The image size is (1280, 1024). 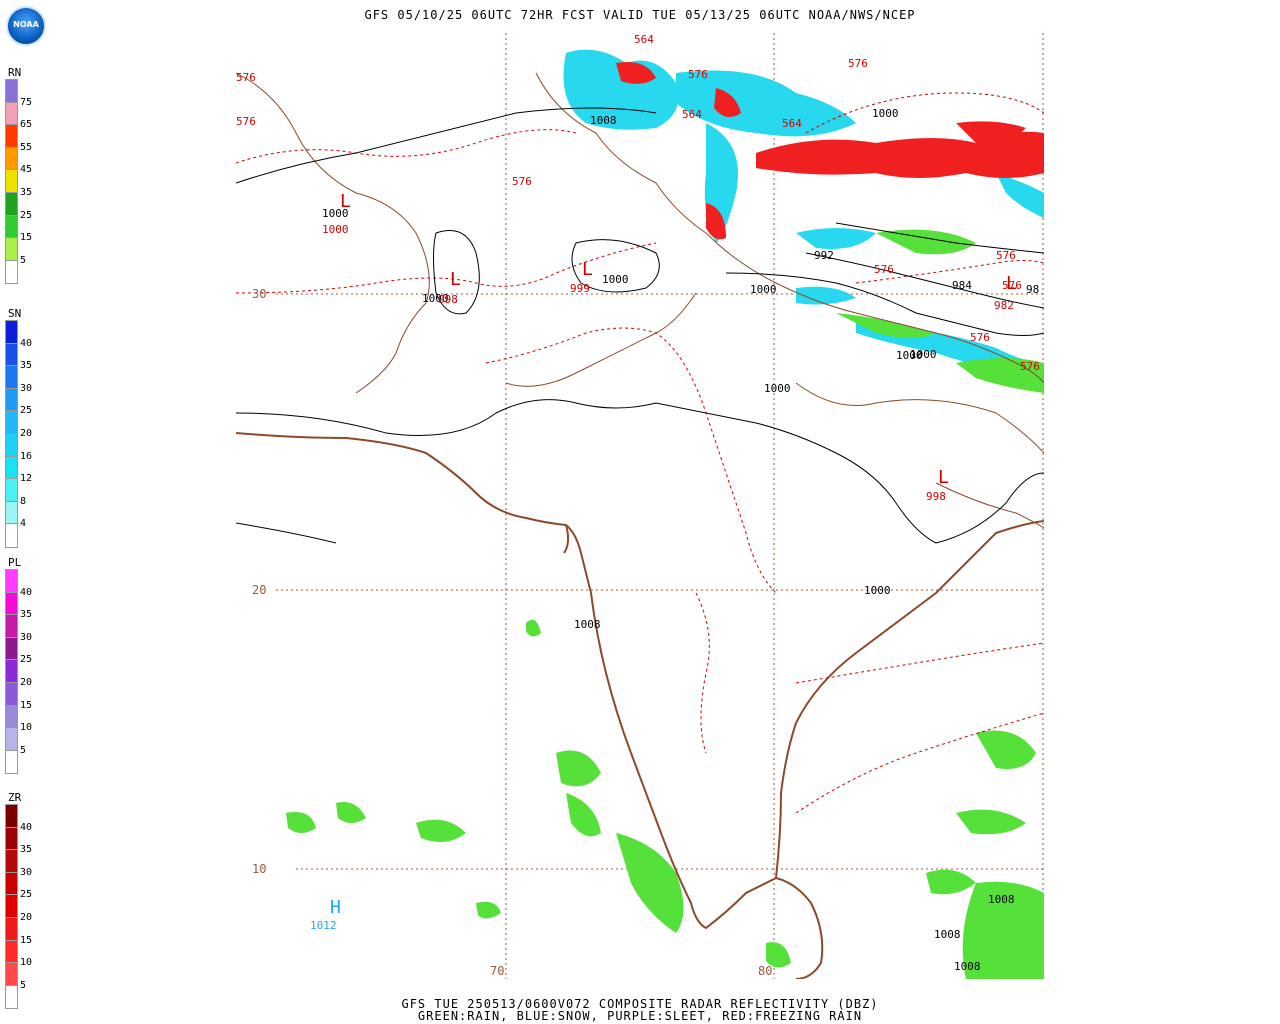 I want to click on legend-row: 20, so click(x=30, y=927).